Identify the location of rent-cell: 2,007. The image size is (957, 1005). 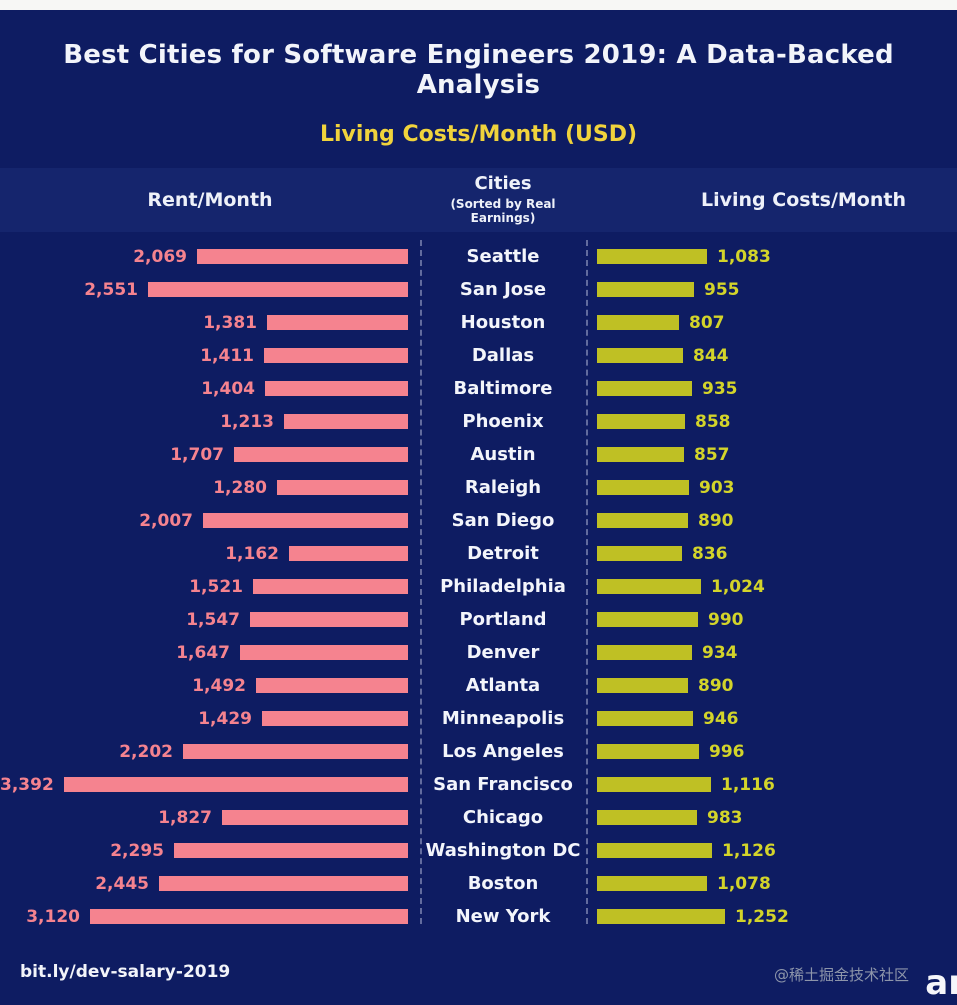
(210, 521).